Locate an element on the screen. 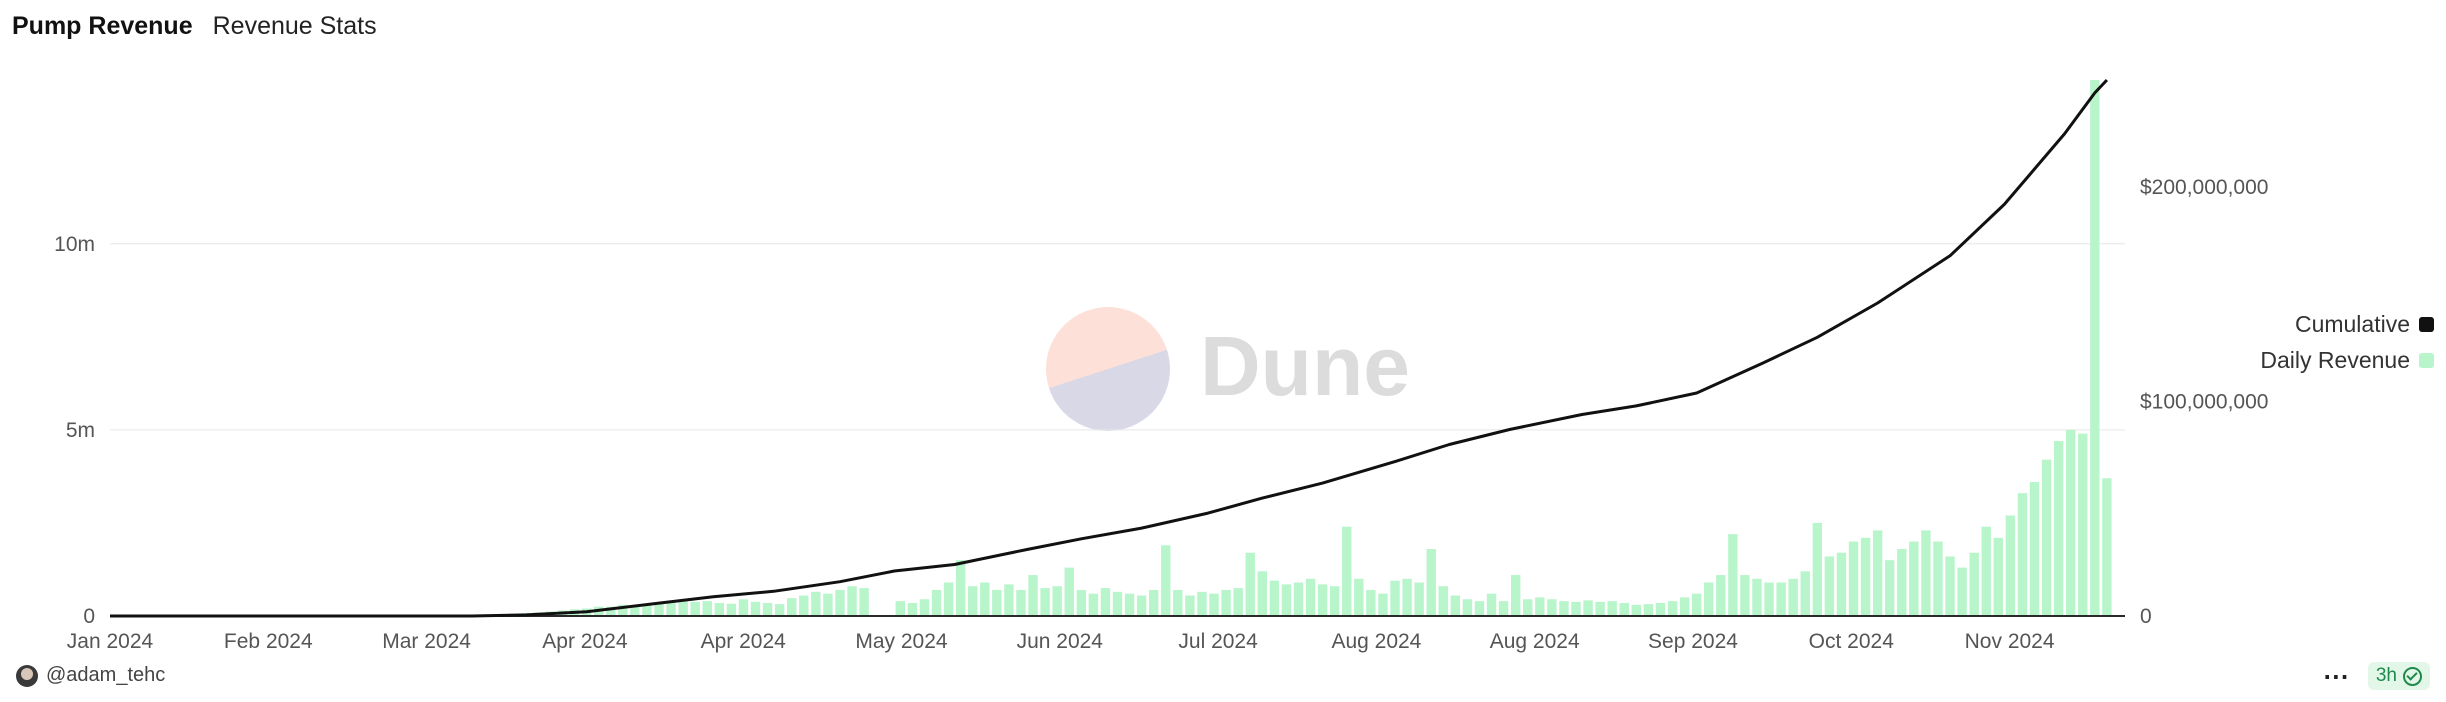 The image size is (2446, 702). author-link: @adam_tehc is located at coordinates (90, 675).